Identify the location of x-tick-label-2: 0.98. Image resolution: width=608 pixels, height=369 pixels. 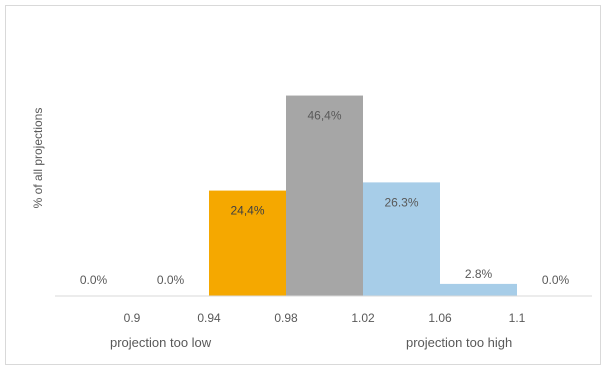
(286, 318).